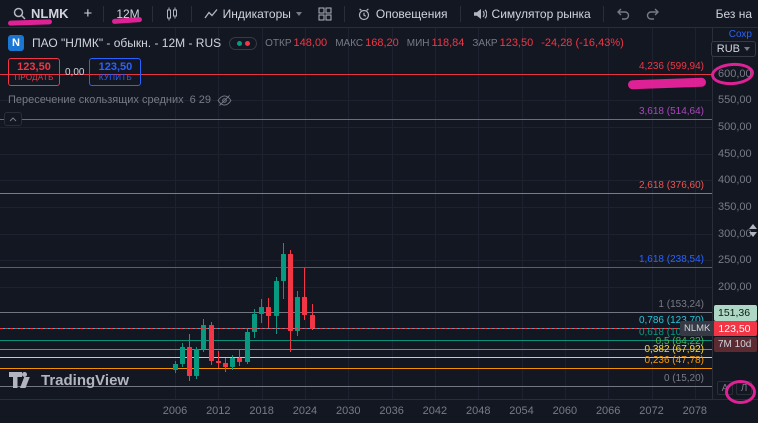 This screenshot has height=423, width=758. I want to click on chevron-up-icon, so click(13, 118).